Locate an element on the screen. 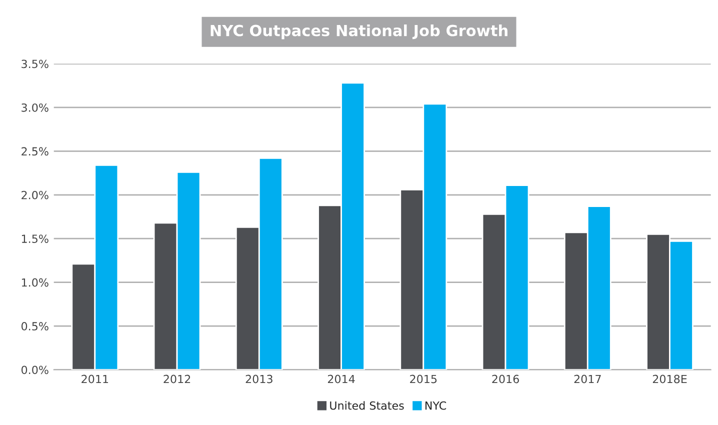  x-tick-label: 2018E is located at coordinates (669, 379).